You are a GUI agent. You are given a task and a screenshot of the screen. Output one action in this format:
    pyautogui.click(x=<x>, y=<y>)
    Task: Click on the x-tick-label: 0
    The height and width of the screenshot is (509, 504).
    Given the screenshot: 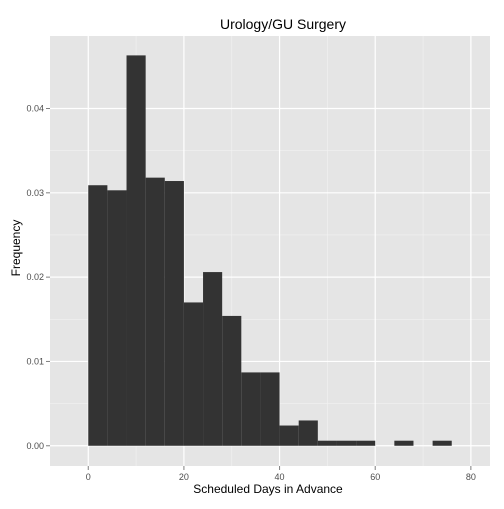 What is the action you would take?
    pyautogui.click(x=88, y=477)
    